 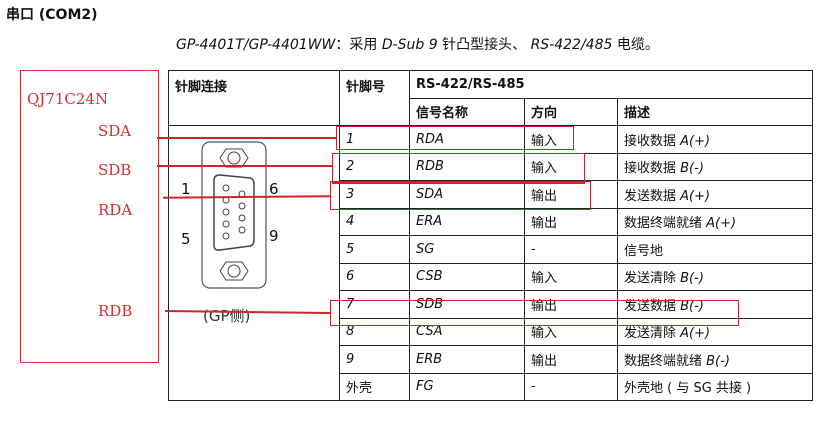 I want to click on pin-number: 3, so click(x=374, y=194).